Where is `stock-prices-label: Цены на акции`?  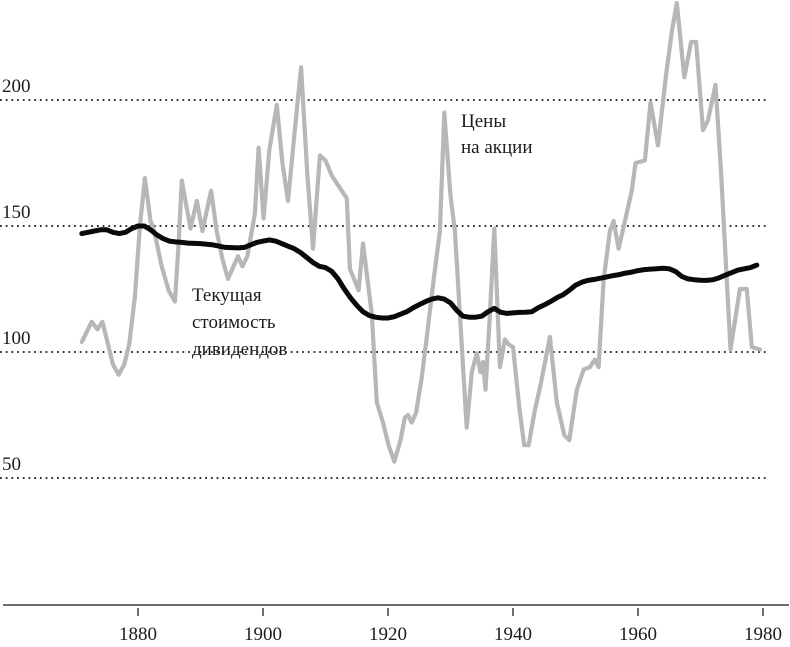 stock-prices-label: Цены на акции is located at coordinates (497, 134).